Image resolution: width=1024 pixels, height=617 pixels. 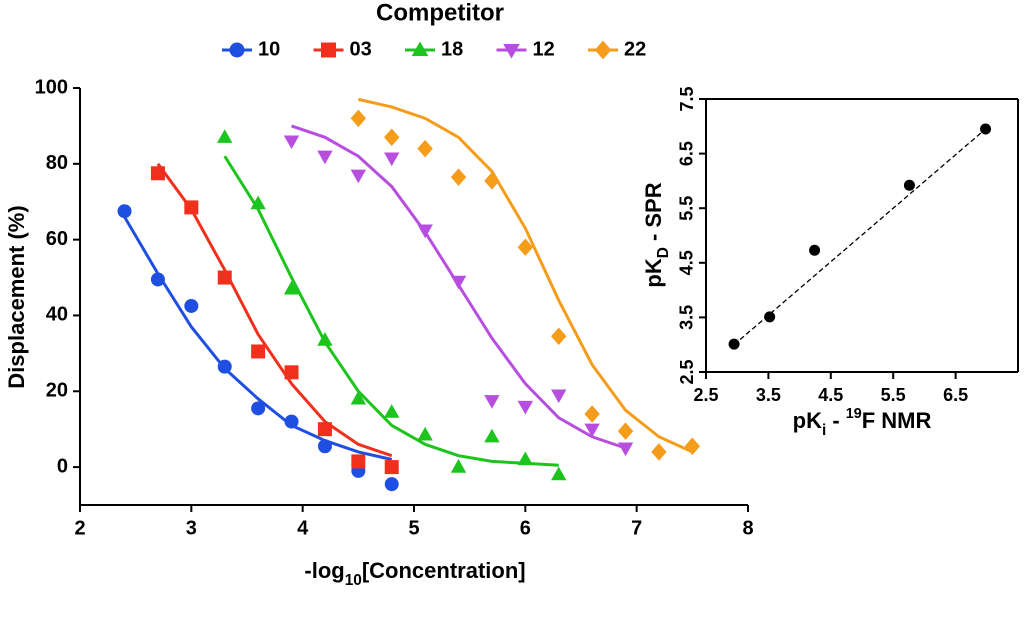 What do you see at coordinates (687, 371) in the screenshot?
I see `y-tick-label: 2.5` at bounding box center [687, 371].